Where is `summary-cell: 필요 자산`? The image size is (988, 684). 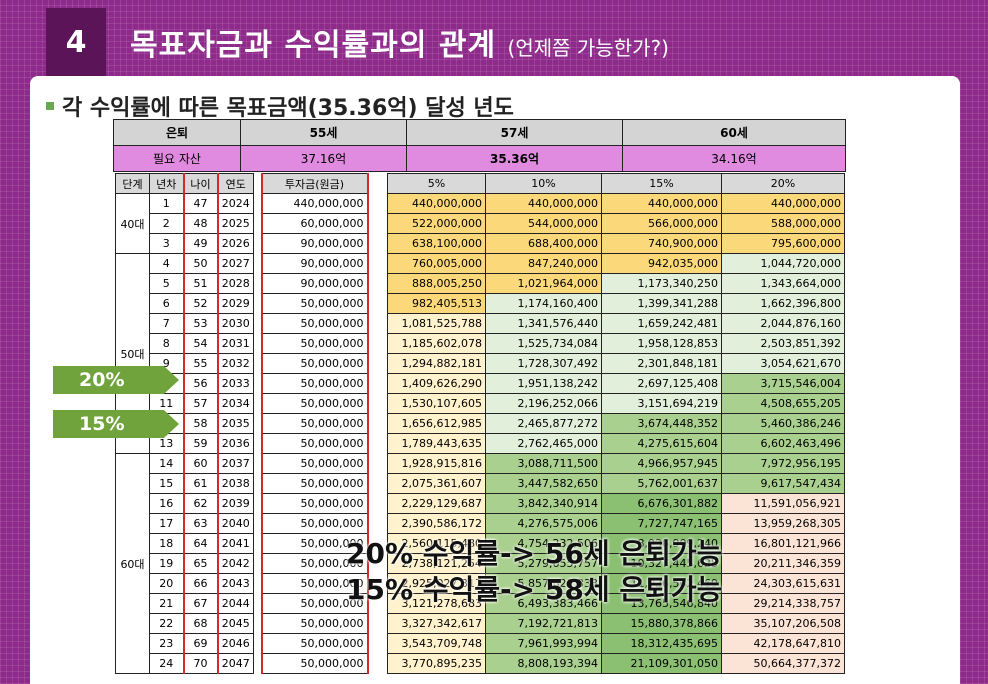 summary-cell: 필요 자산 is located at coordinates (177, 158).